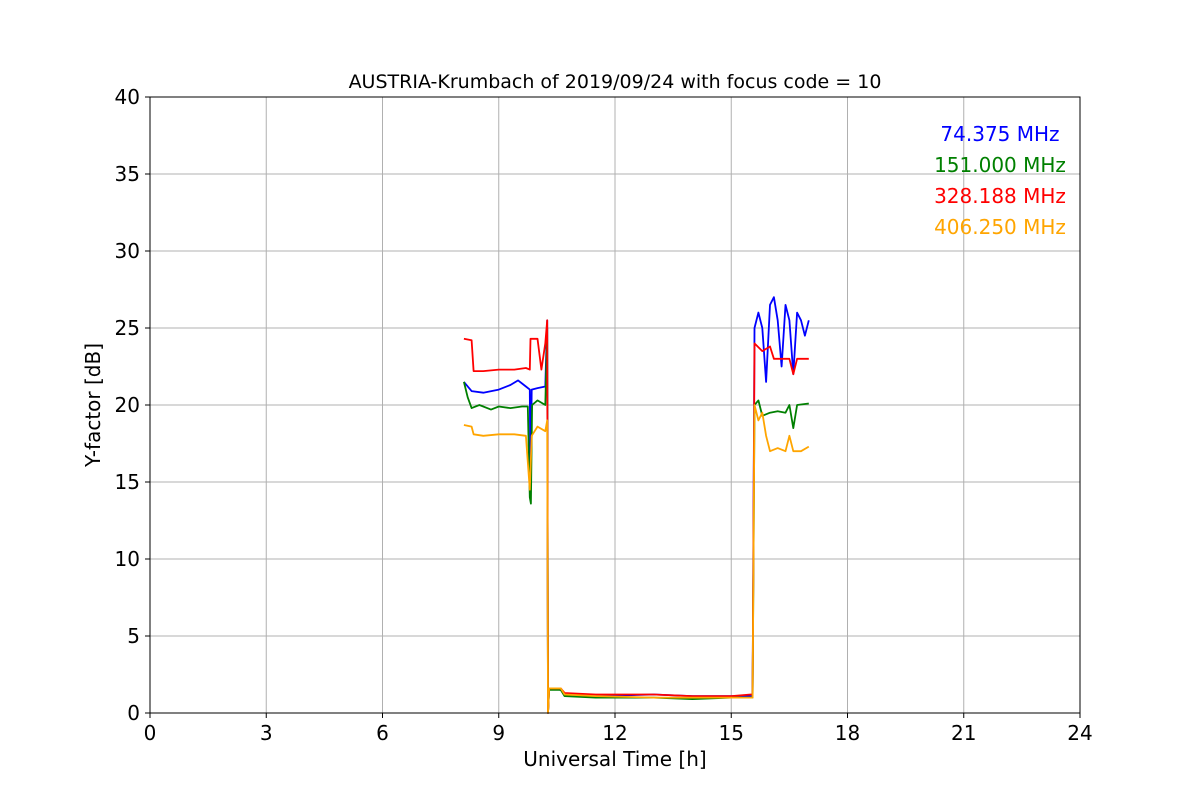 The width and height of the screenshot is (1200, 800). What do you see at coordinates (127, 97) in the screenshot?
I see `y-tick-label: 40` at bounding box center [127, 97].